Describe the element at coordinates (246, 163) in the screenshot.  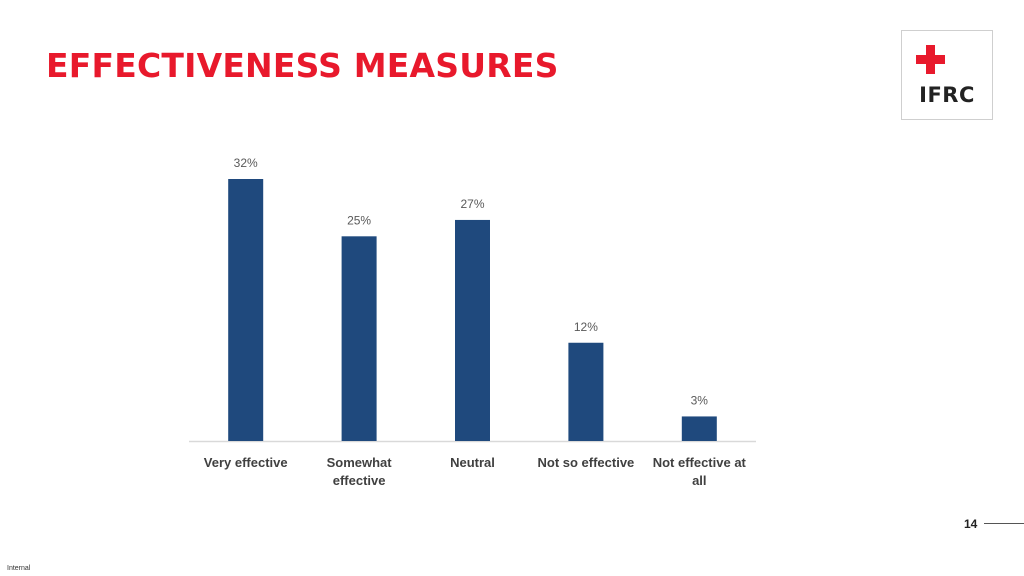
I see `data-label: 32%` at that location.